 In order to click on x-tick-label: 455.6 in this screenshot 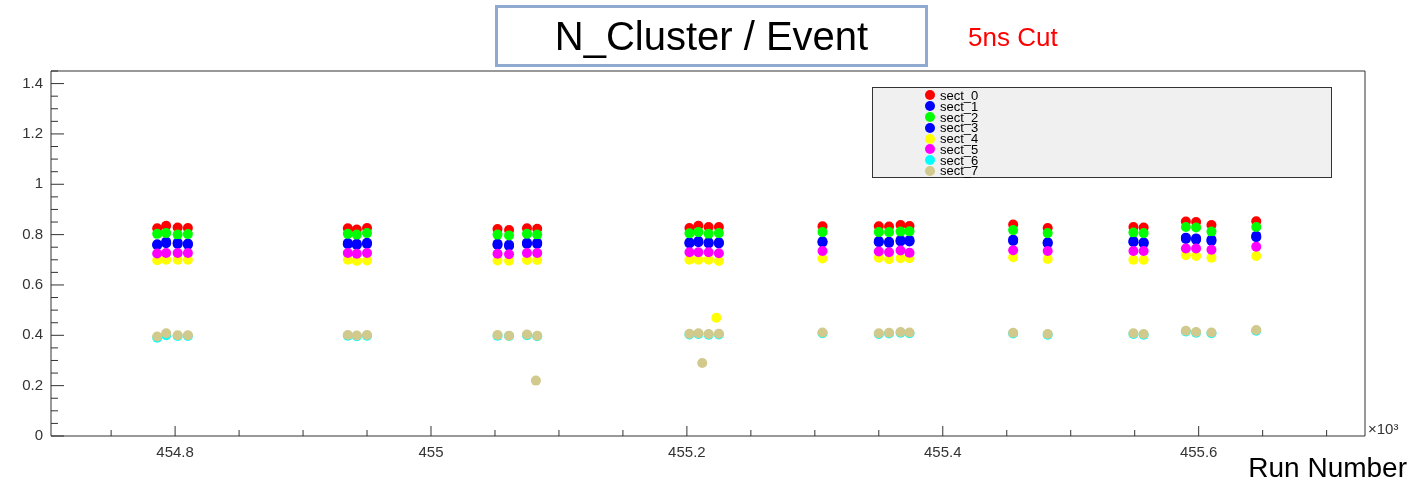, I will do `click(1198, 452)`.